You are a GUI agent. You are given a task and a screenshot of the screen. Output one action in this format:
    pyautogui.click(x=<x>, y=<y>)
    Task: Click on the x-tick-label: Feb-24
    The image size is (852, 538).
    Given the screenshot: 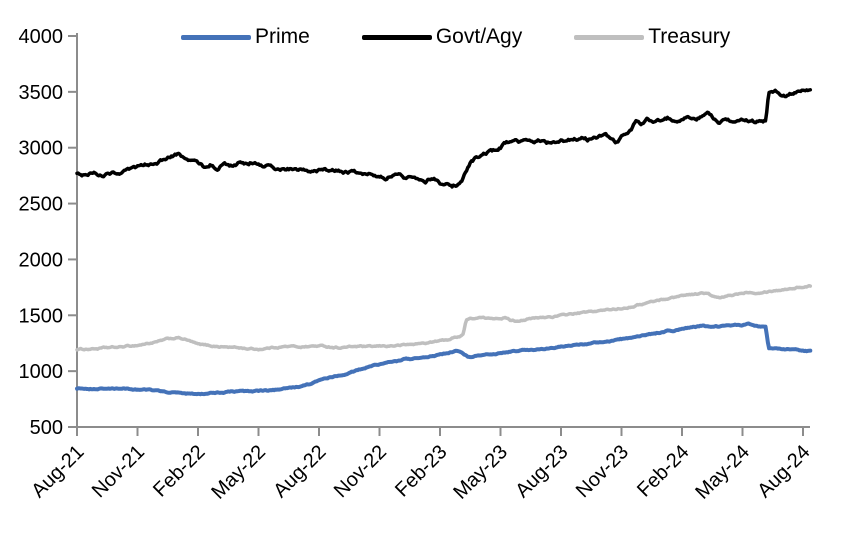 What is the action you would take?
    pyautogui.click(x=663, y=471)
    